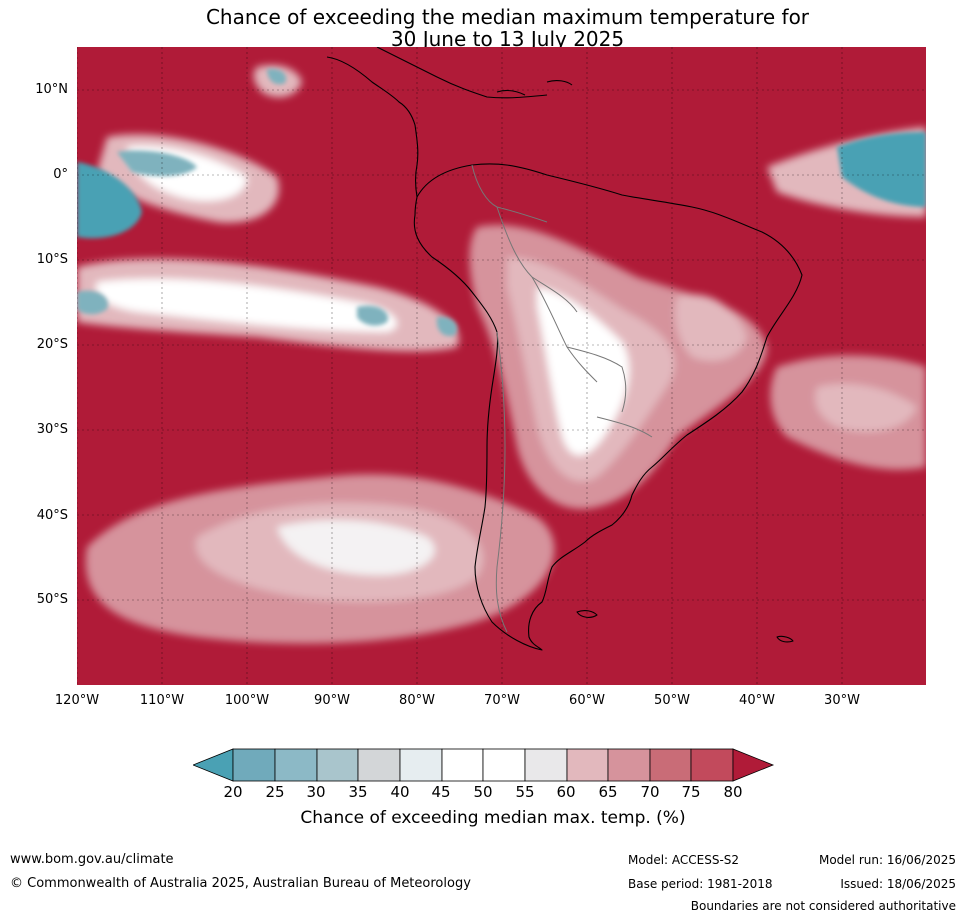 This screenshot has width=965, height=919. What do you see at coordinates (247, 305) in the screenshot?
I see `pacific-equatorial-inner` at bounding box center [247, 305].